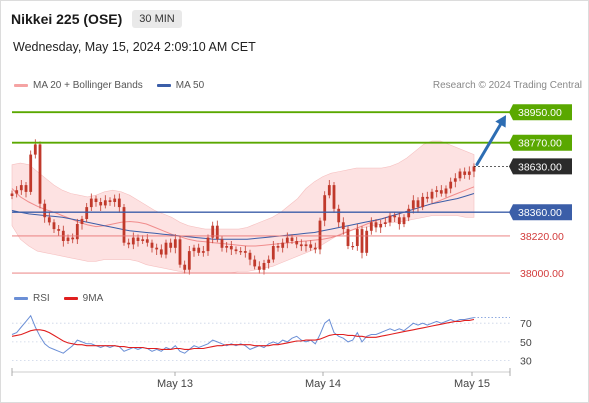 The image size is (589, 403). I want to click on level-label: 38220.00, so click(542, 237).